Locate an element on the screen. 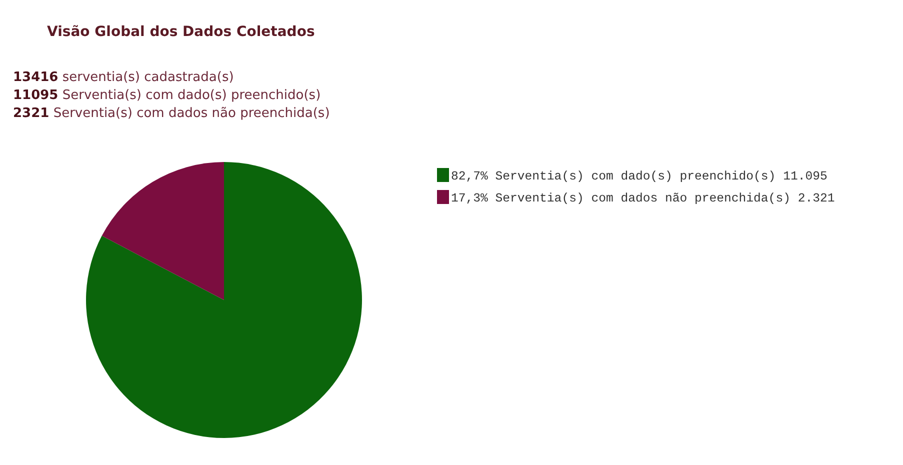 The height and width of the screenshot is (465, 903). chart-title: Visão Global dos Dados Coletados is located at coordinates (181, 32).